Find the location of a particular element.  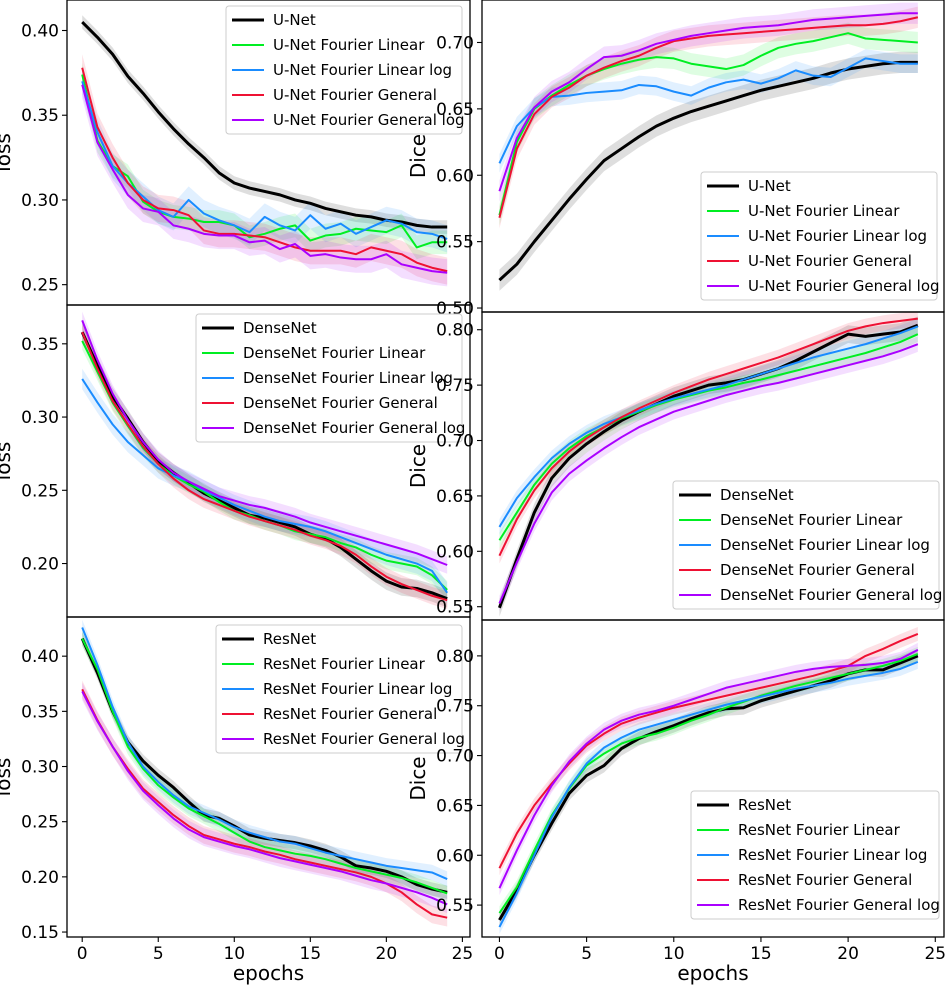

y-axis-title: loss is located at coordinates (7, 777).